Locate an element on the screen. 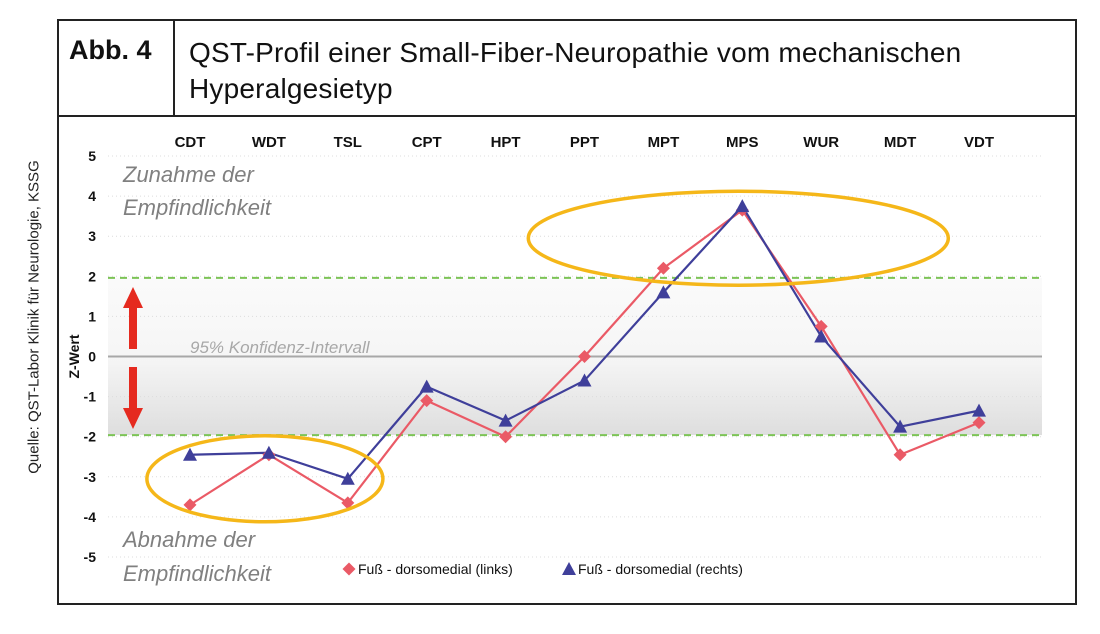  legend-label-rechts: Fuß - dorsomedial (rechts) is located at coordinates (660, 569).